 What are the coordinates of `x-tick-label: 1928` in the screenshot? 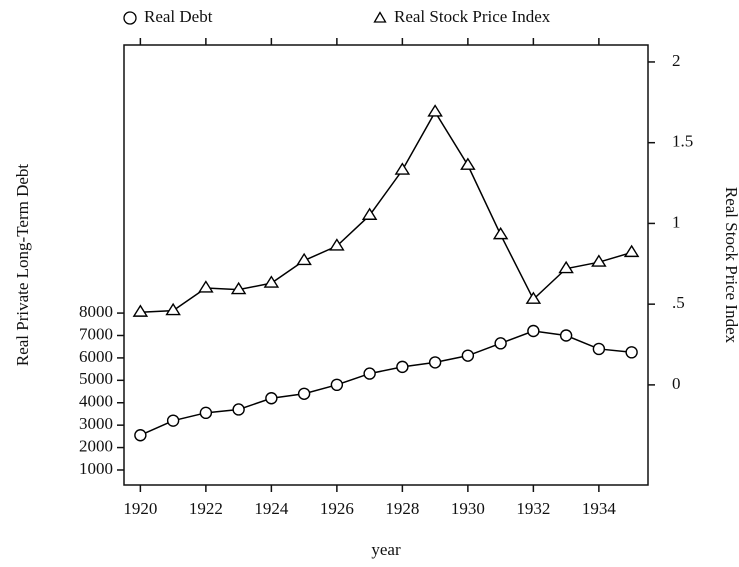 It's located at (402, 508).